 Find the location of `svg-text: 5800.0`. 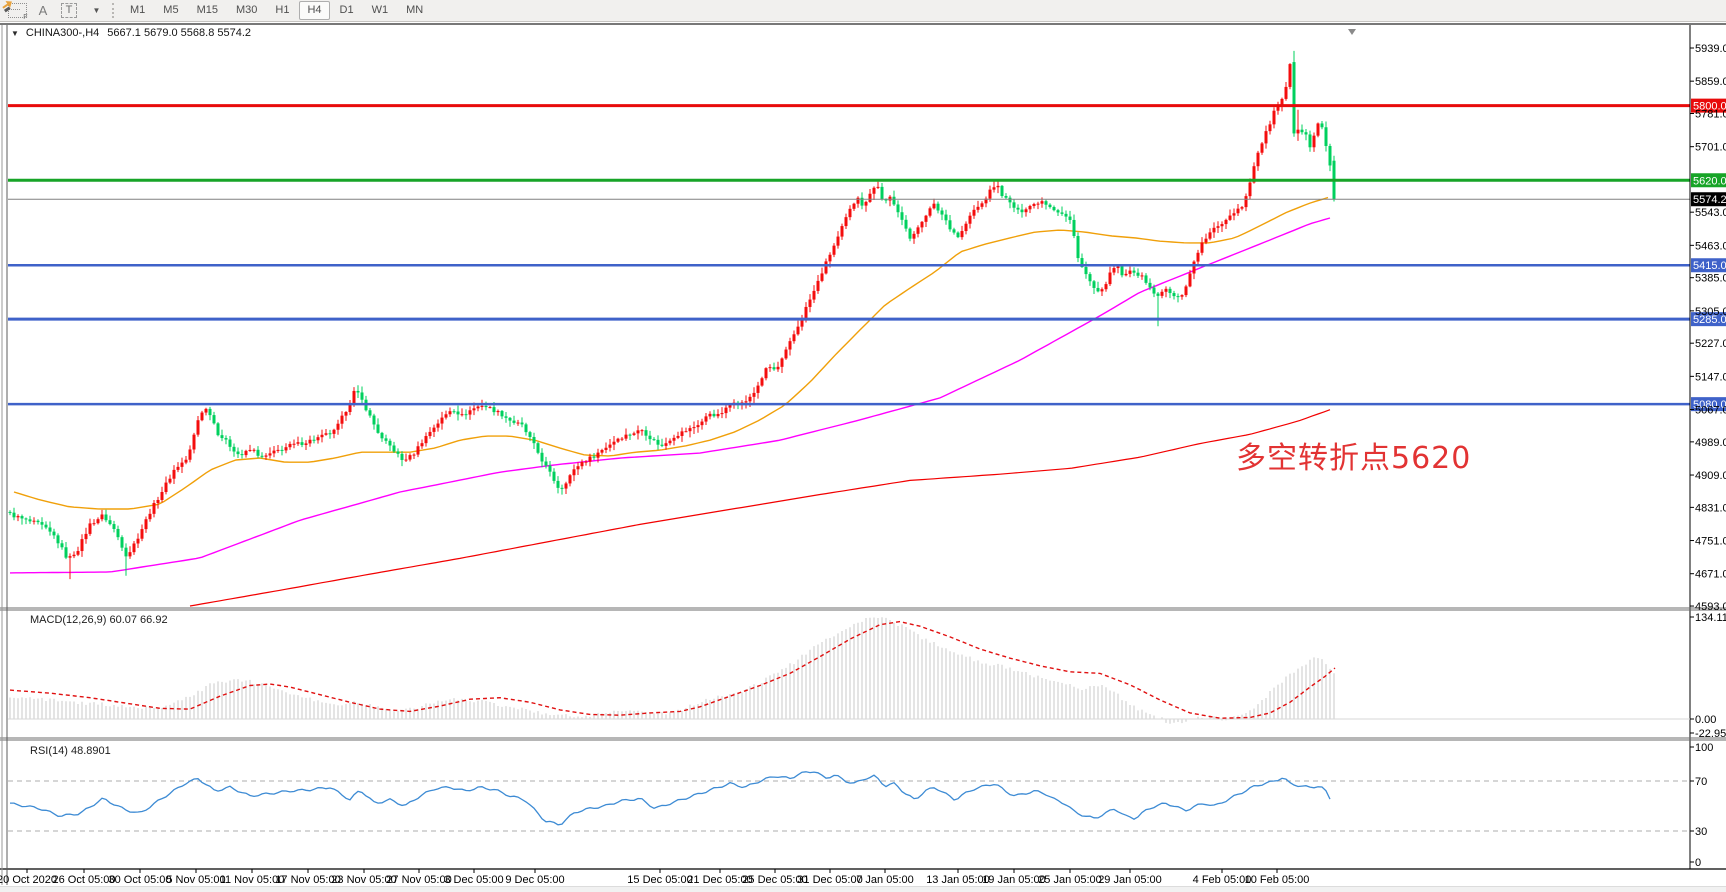

svg-text: 5800.0 is located at coordinates (1709, 107).